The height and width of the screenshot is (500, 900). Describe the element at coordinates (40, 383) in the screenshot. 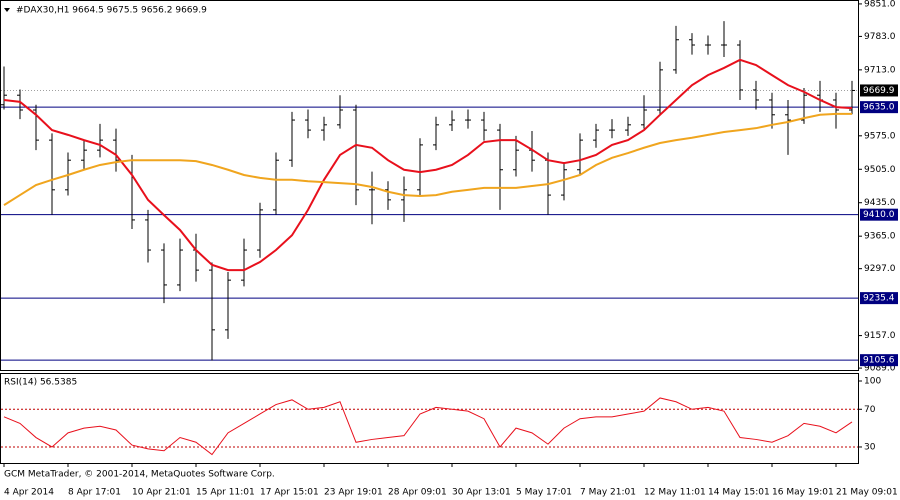

I see `rsi-title: RSI(14) 56.5385` at that location.